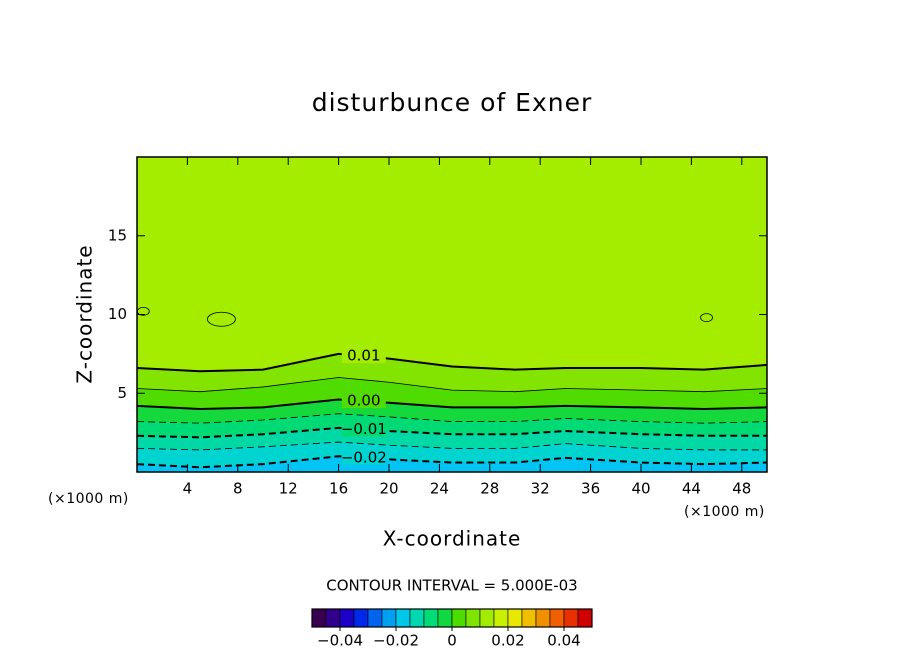 This screenshot has height=654, width=904. Describe the element at coordinates (88, 499) in the screenshot. I see `y-unit: (×1000 m)` at that location.